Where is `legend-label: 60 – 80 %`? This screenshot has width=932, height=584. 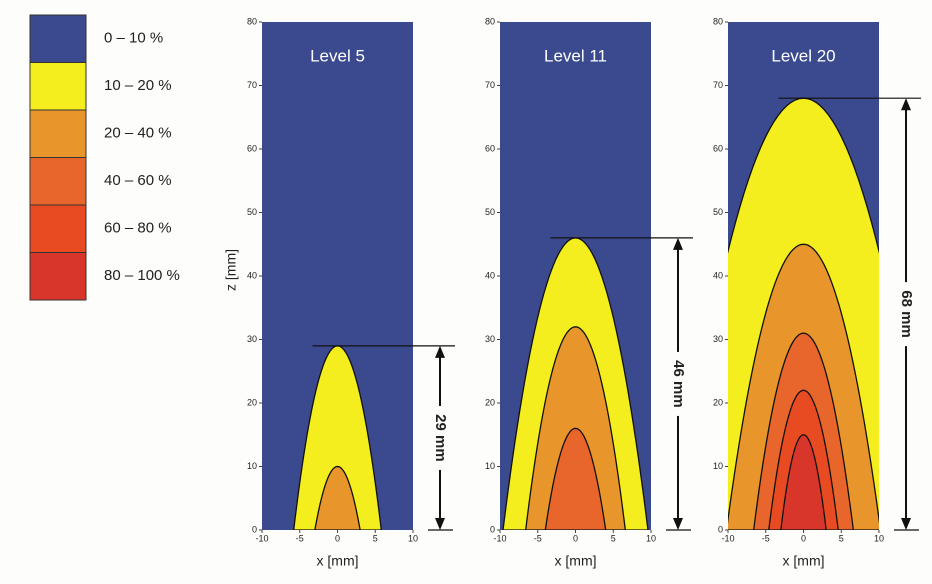
legend-label: 60 – 80 % is located at coordinates (138, 228).